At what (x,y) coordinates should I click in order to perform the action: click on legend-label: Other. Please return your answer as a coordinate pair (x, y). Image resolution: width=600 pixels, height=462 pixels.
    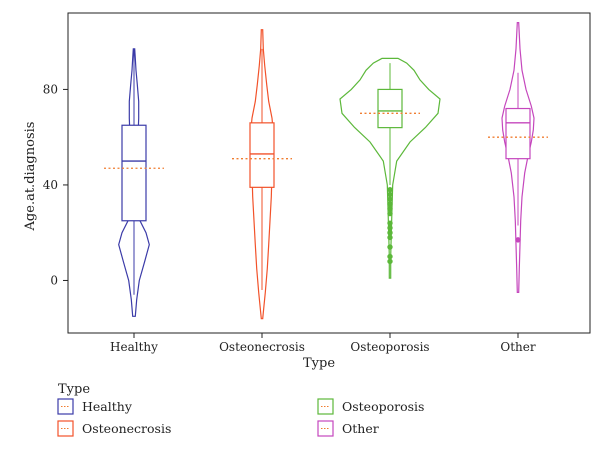
    Looking at the image, I should click on (360, 428).